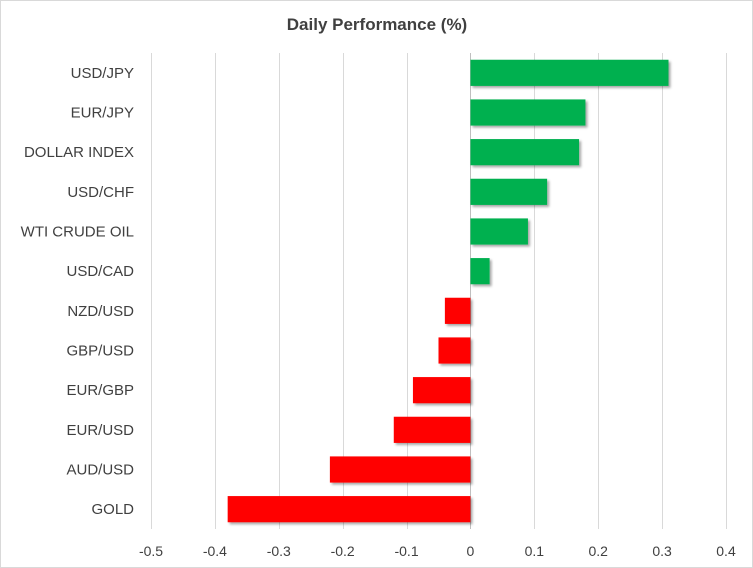 The width and height of the screenshot is (753, 568). Describe the element at coordinates (279, 551) in the screenshot. I see `tick-label: -0.3` at that location.